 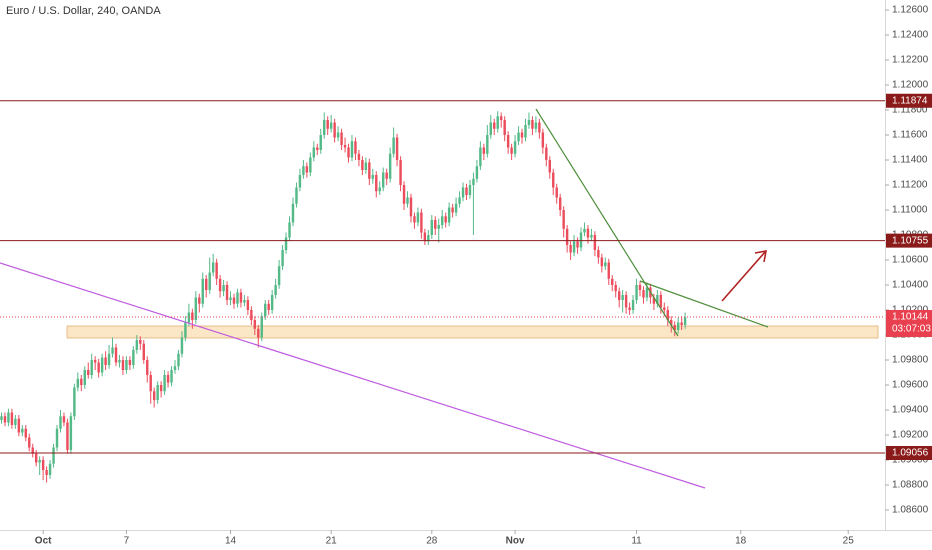 I want to click on y-tick-label: 1.12000, so click(x=910, y=85).